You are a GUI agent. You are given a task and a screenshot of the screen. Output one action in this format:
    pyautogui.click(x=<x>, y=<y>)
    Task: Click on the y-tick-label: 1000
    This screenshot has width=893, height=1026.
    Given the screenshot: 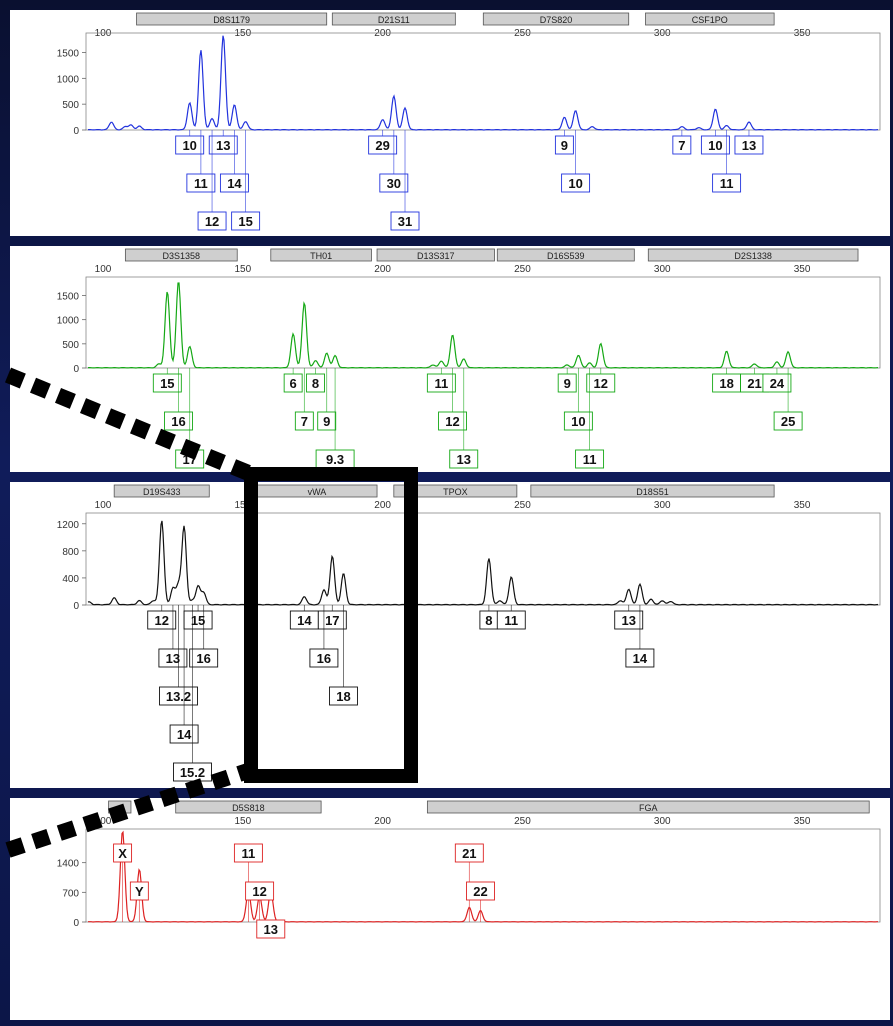 What is the action you would take?
    pyautogui.click(x=68, y=321)
    